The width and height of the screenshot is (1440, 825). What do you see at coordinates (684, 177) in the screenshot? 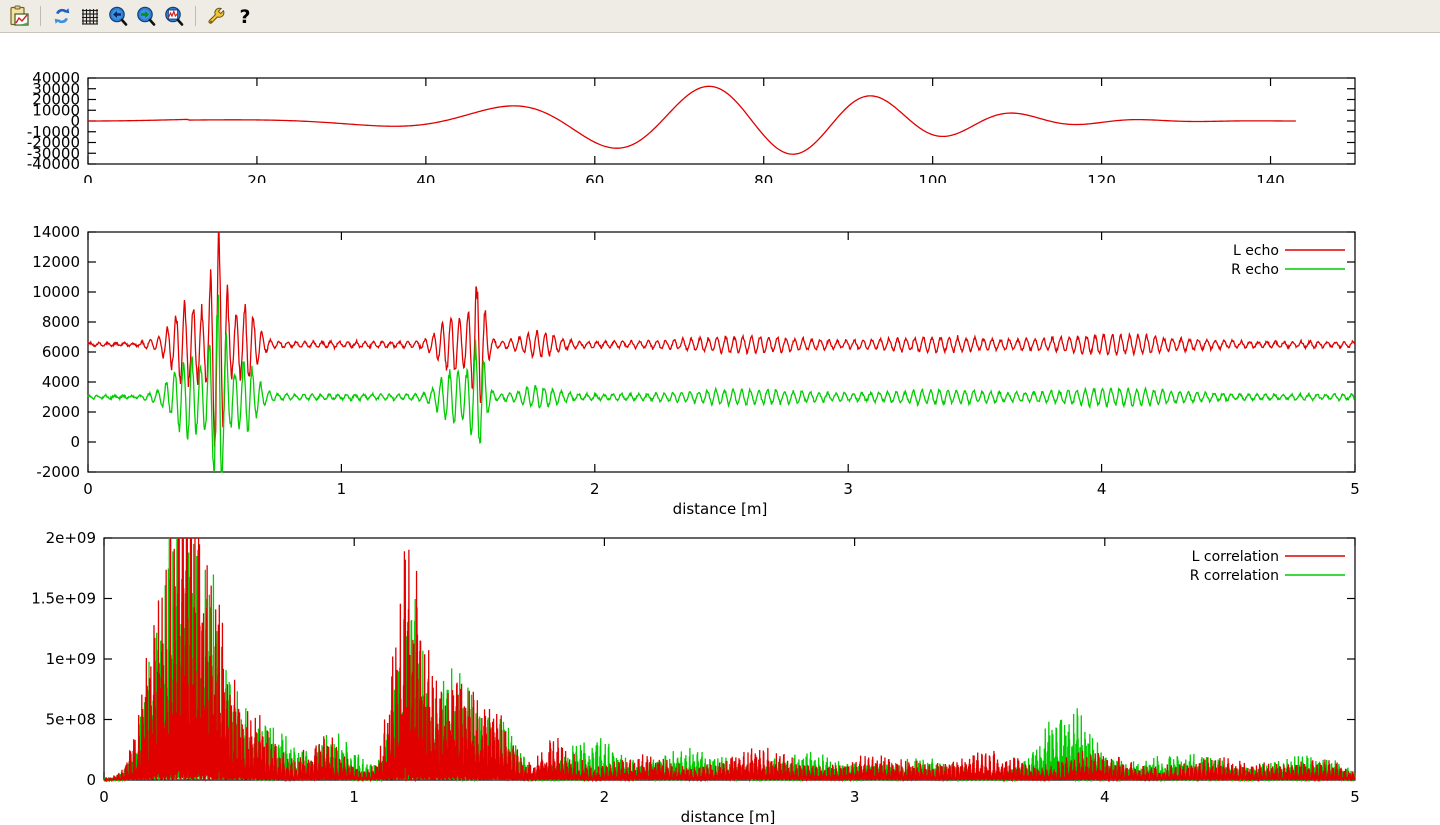
I see `chirp-plot-x-tick-labels: 0 20 40 60 80 100 120 140` at bounding box center [684, 177].